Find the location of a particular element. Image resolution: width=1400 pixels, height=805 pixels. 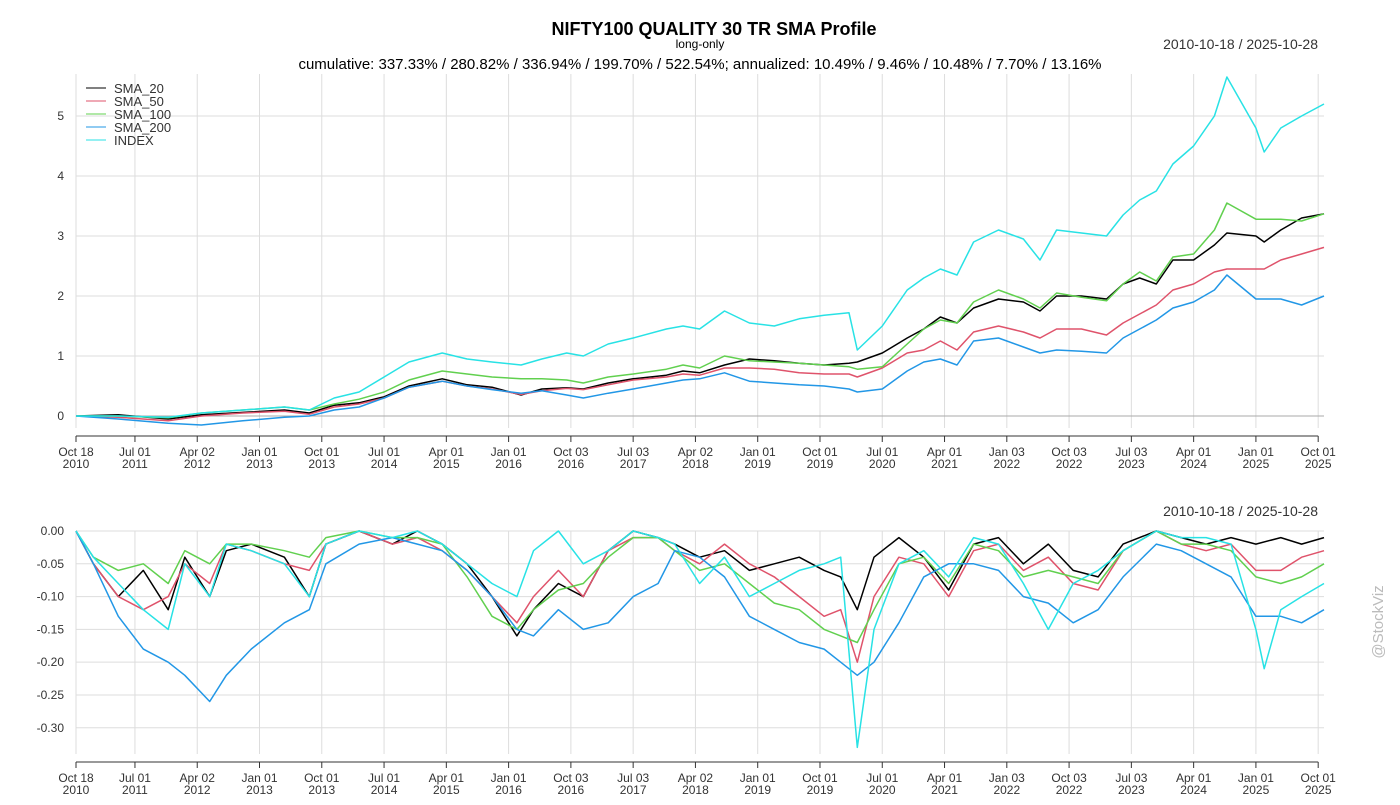

y-tick-label: -0.15 is located at coordinates (51, 629).